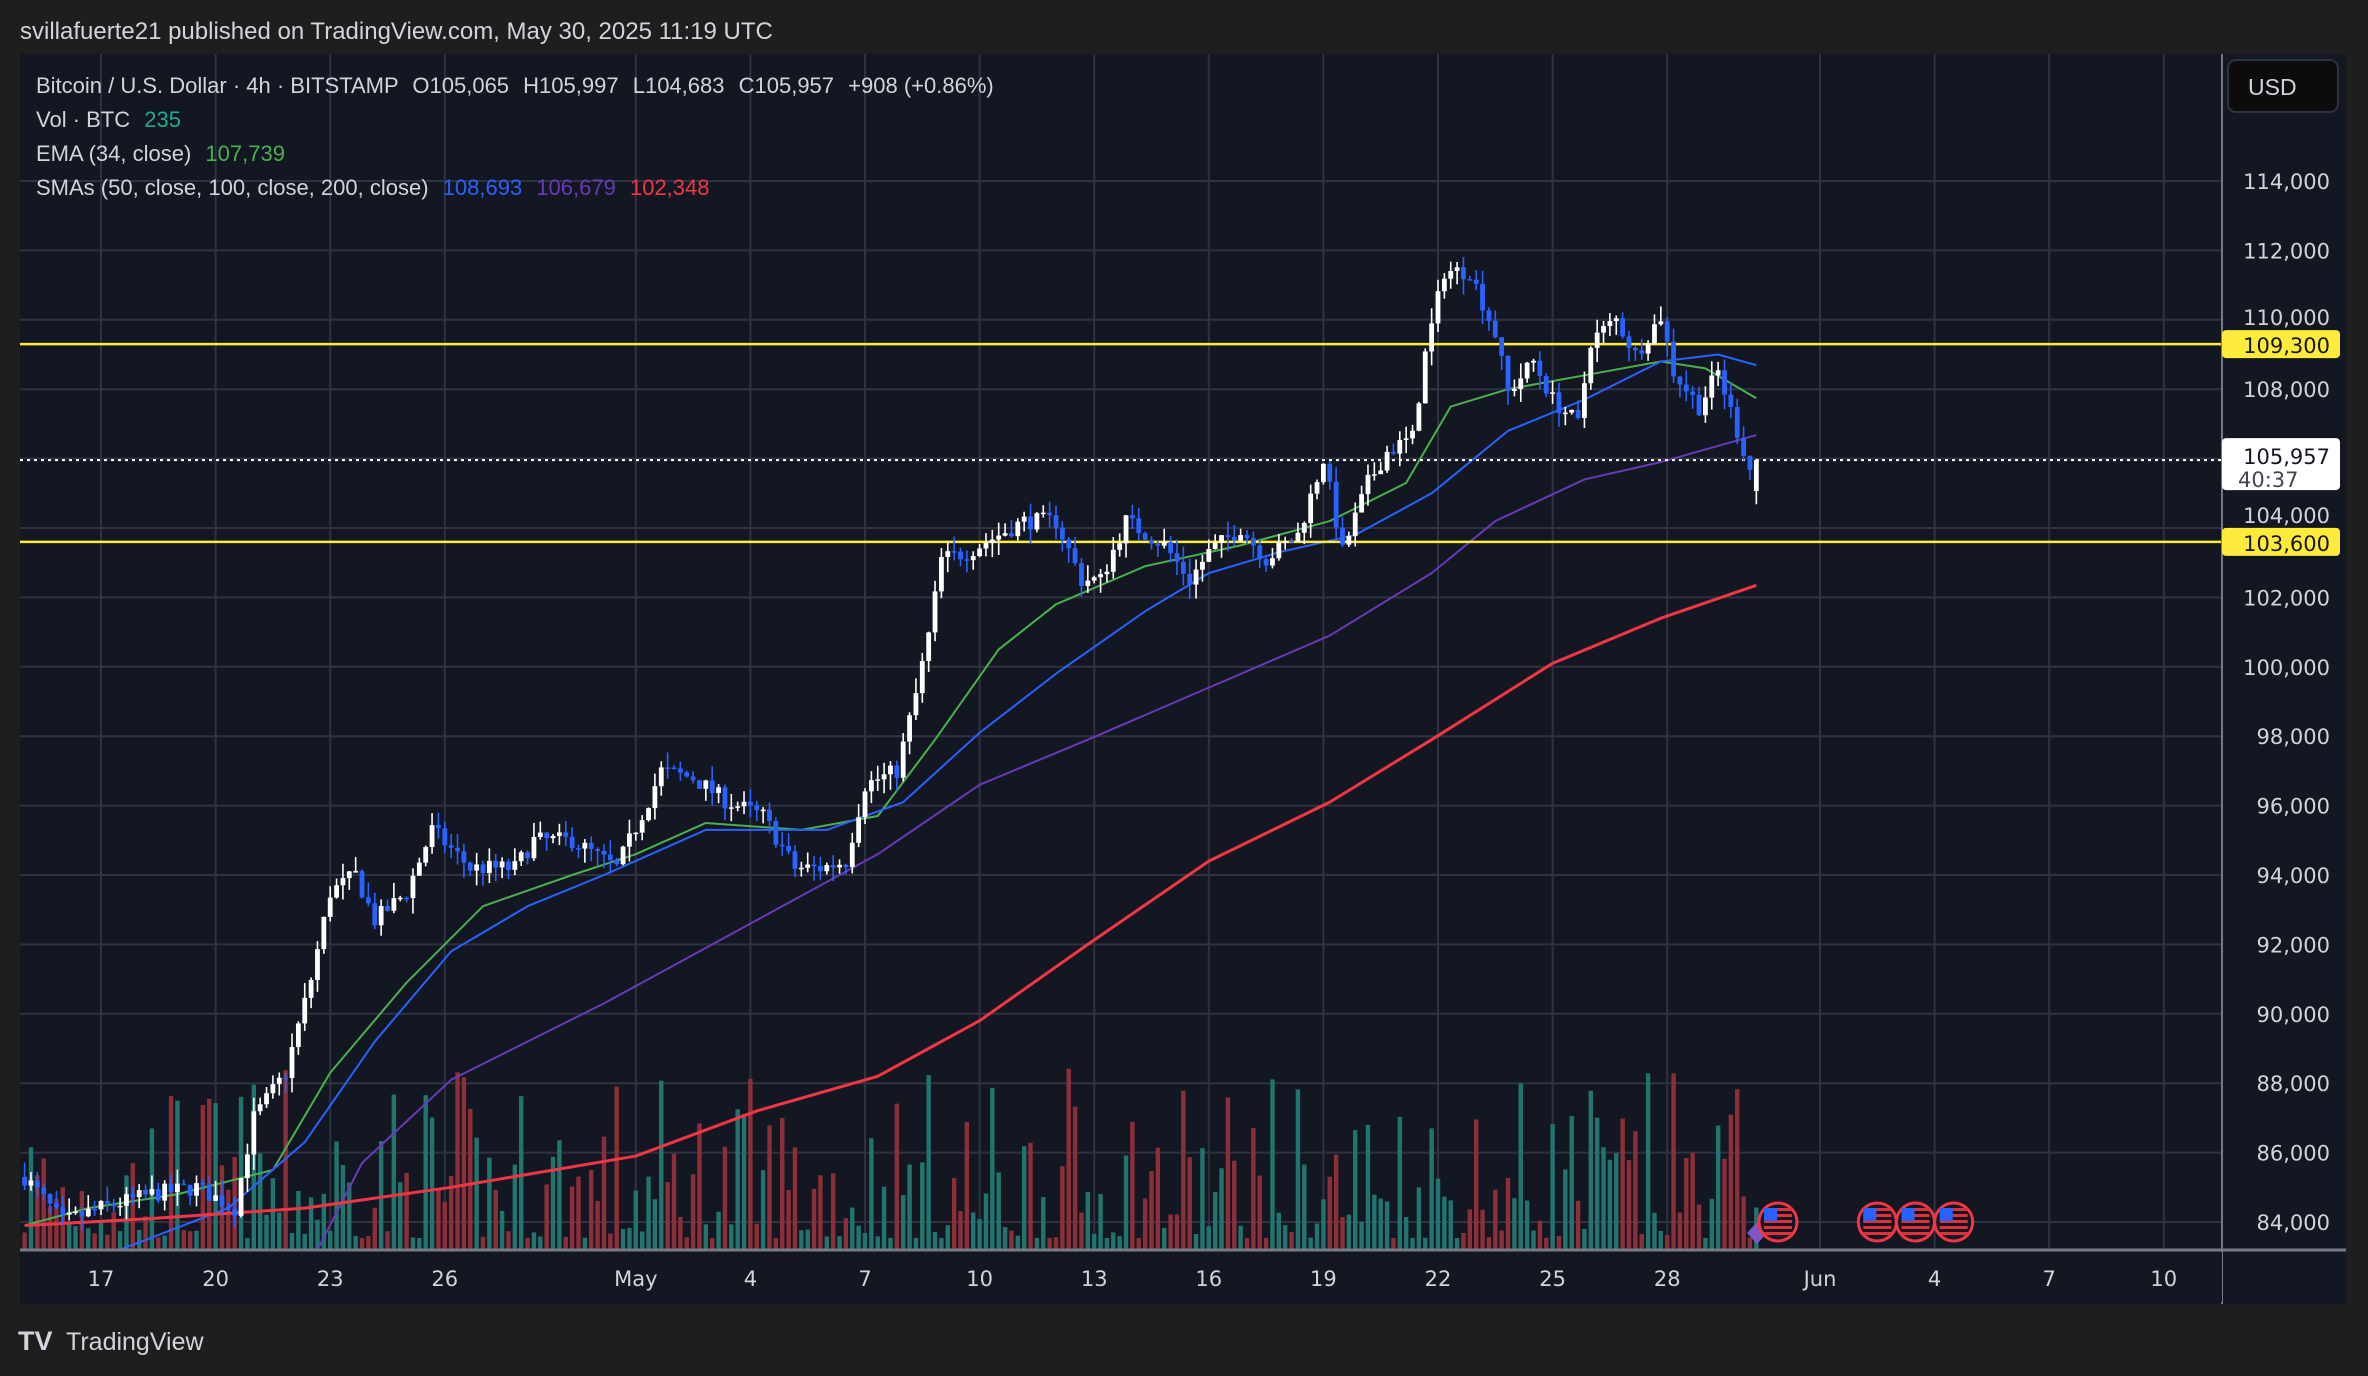 The height and width of the screenshot is (1376, 2368). Describe the element at coordinates (1121, 1277) in the screenshot. I see `time-axis` at that location.